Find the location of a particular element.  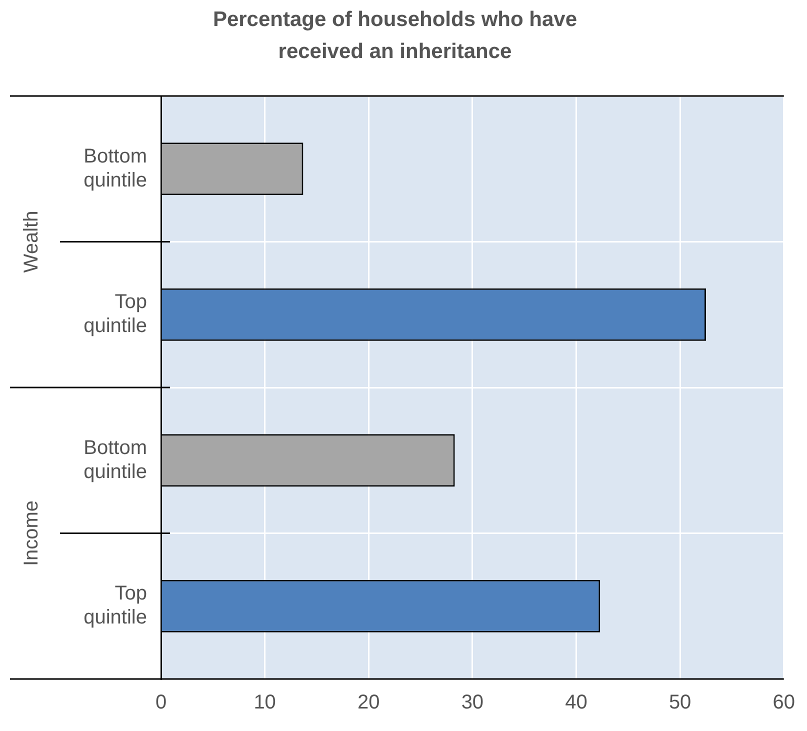

x-tick-label: 0 is located at coordinates (161, 703).